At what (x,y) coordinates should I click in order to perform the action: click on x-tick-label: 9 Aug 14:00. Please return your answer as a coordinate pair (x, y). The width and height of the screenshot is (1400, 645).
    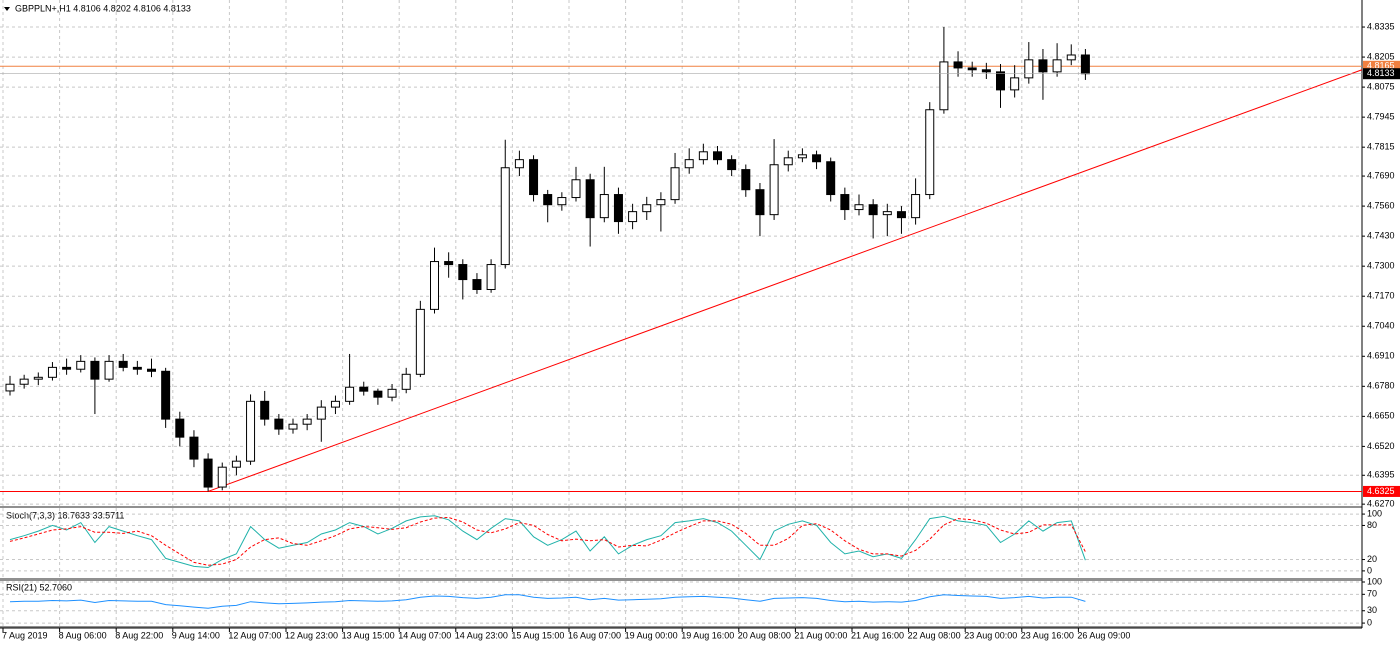
    Looking at the image, I should click on (196, 635).